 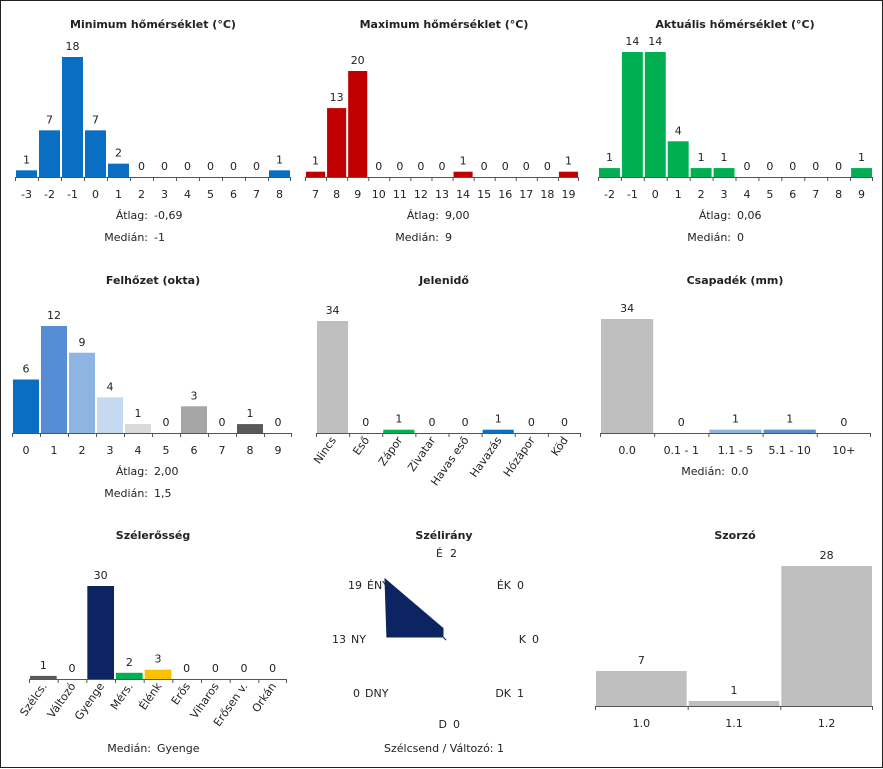 I want to click on min-temp-category-label: 4, so click(x=187, y=194).